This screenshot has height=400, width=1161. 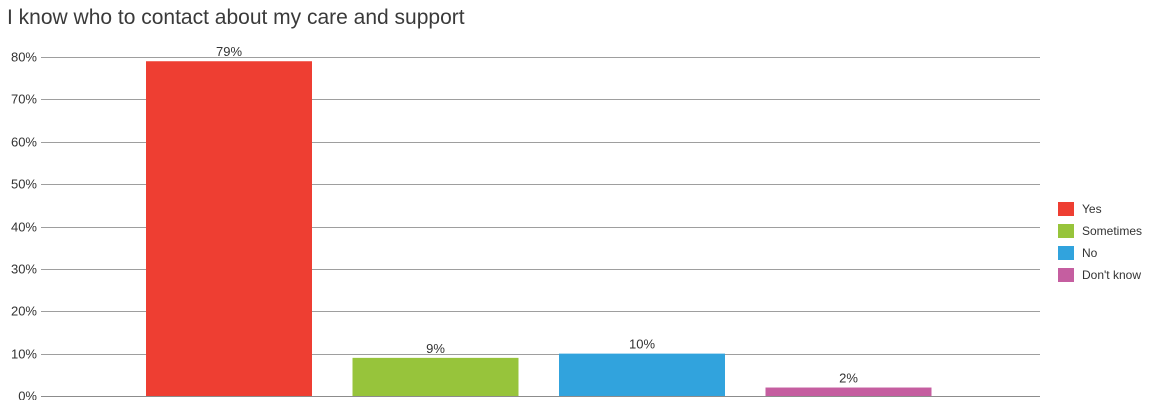 I want to click on y-tick-label: 0%, so click(x=27, y=394).